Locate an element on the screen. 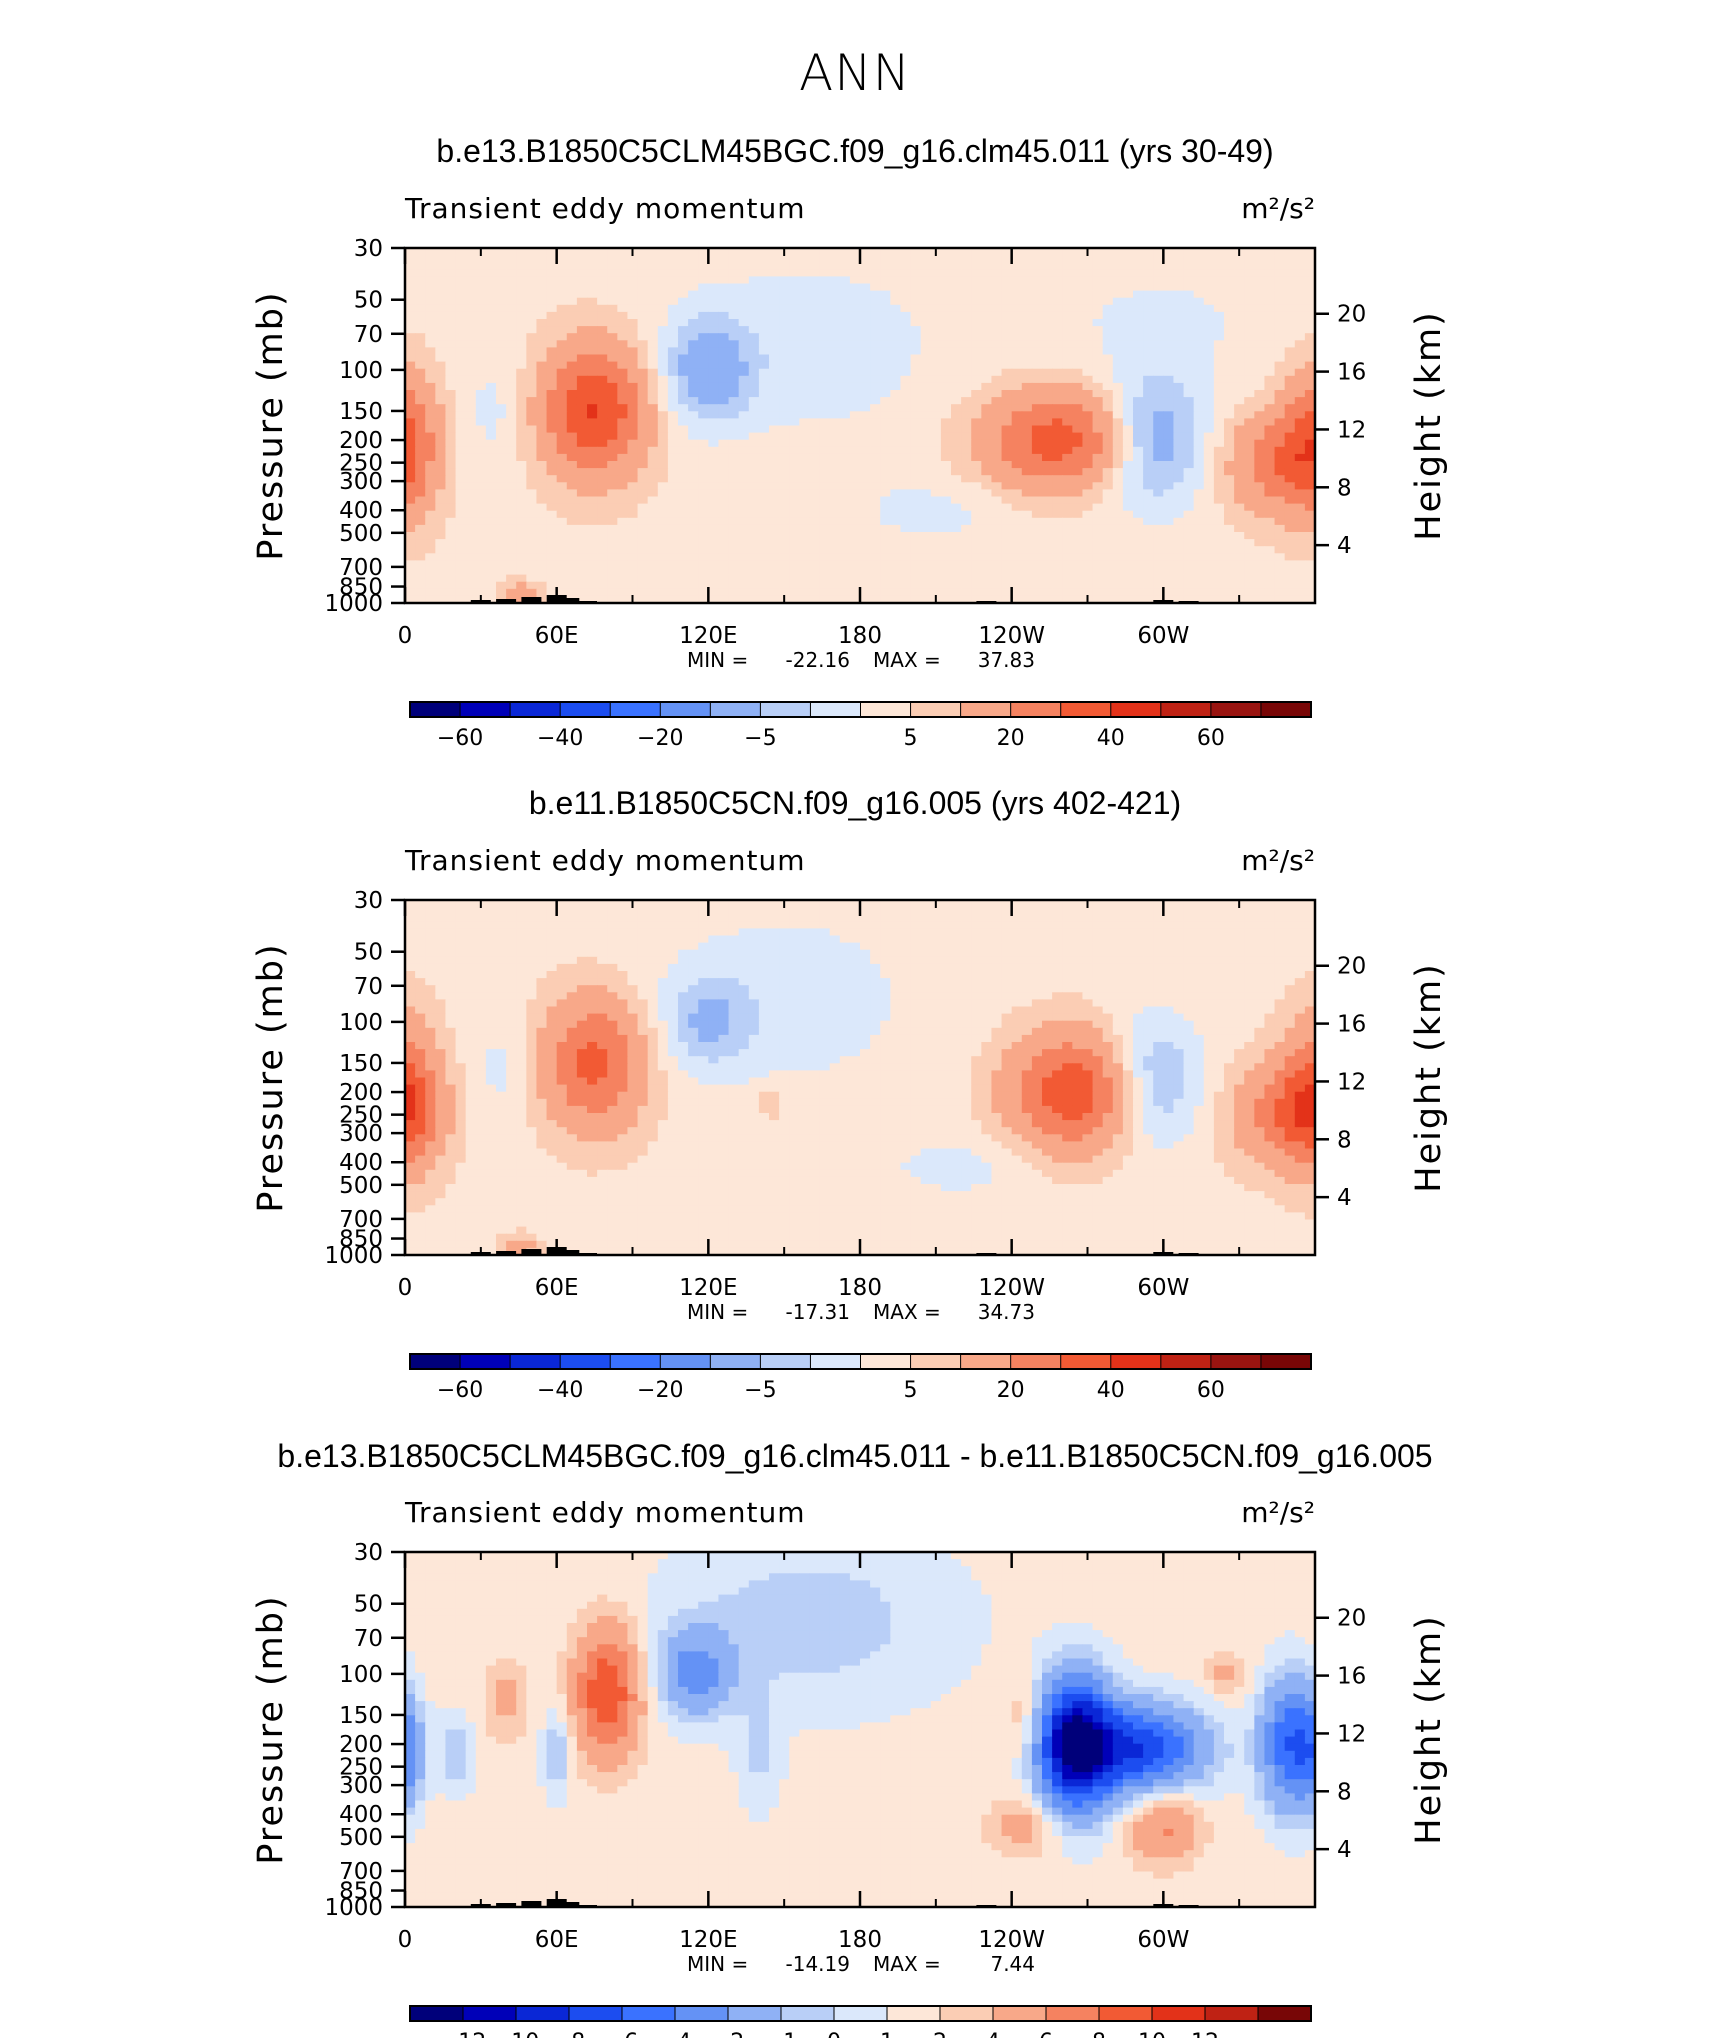 This screenshot has width=1710, height=2038. max-value: 37.83 is located at coordinates (1006, 660).